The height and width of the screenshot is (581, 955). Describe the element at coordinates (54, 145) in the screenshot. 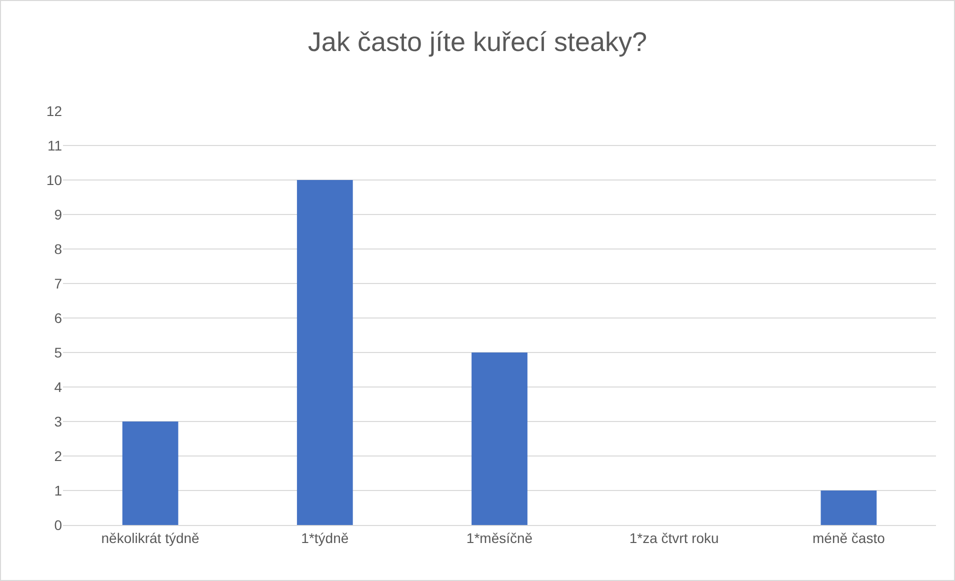

I see `y-tick-label: 11` at that location.